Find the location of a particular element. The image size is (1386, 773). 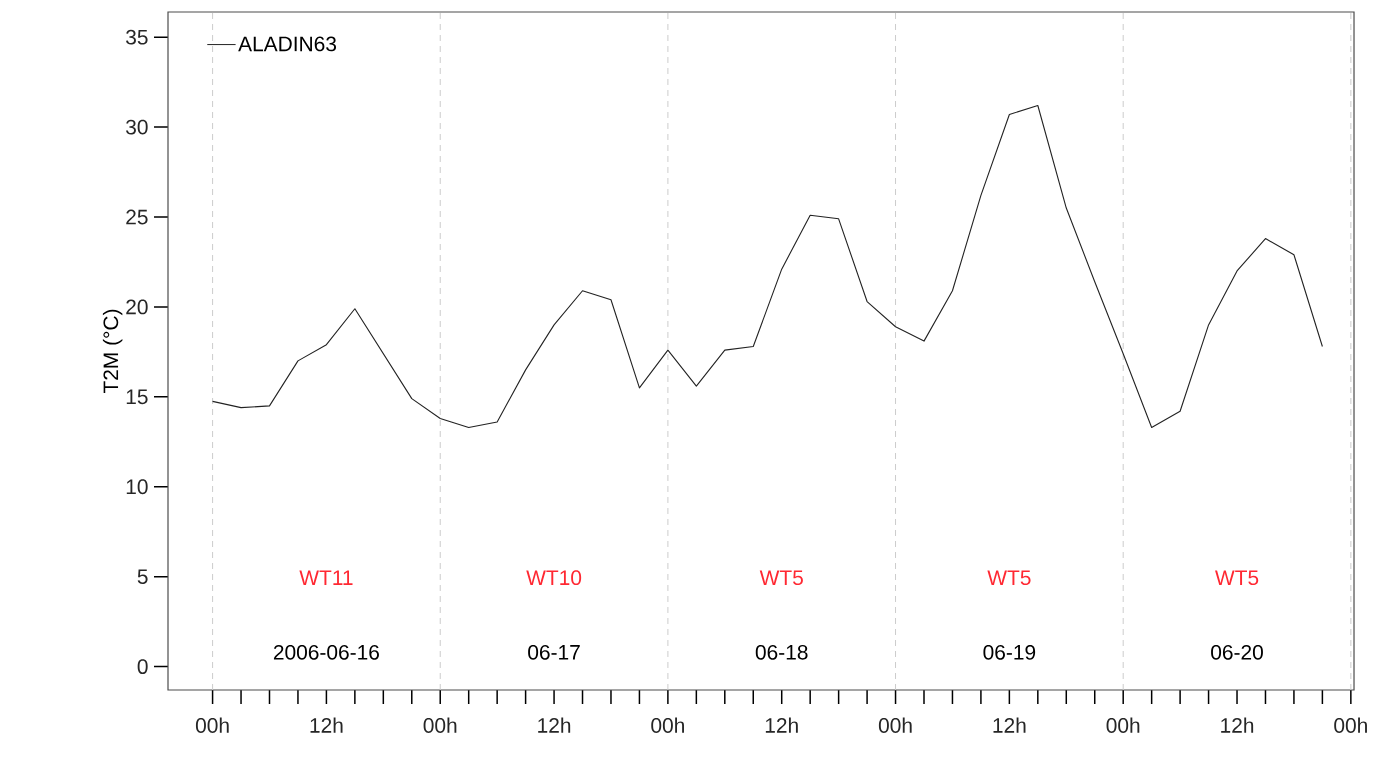

y-axis-title: T2M (°C) is located at coordinates (112, 351).